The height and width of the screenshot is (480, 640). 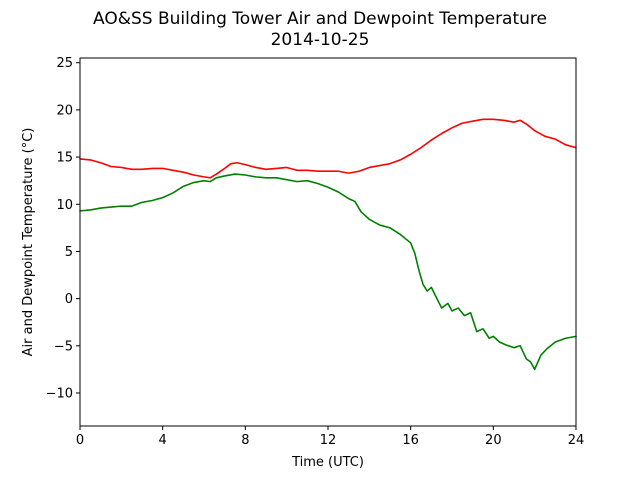 I want to click on x-tick-label: 4, so click(x=163, y=440).